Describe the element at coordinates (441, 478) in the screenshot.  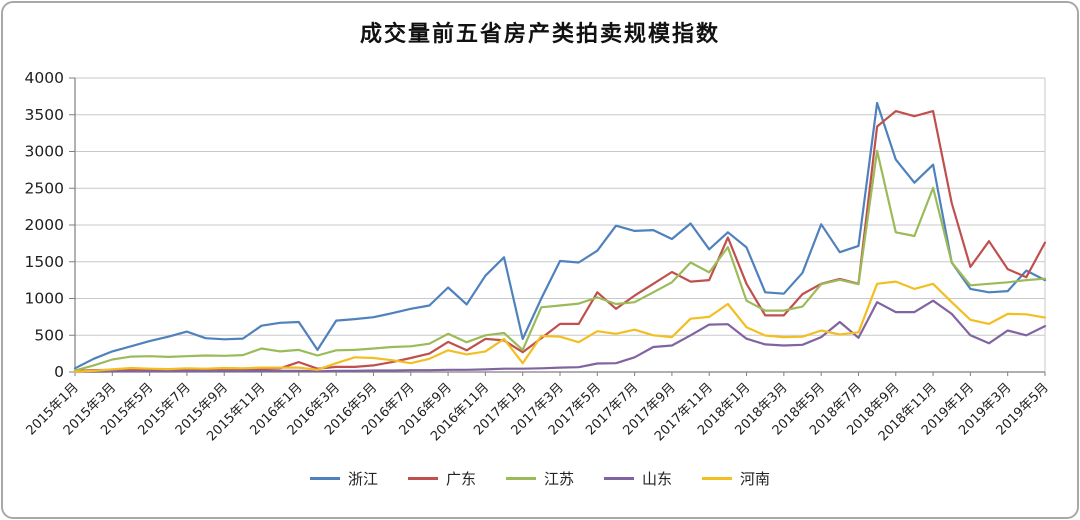
I see `legend-item-guangdong: 广东` at that location.